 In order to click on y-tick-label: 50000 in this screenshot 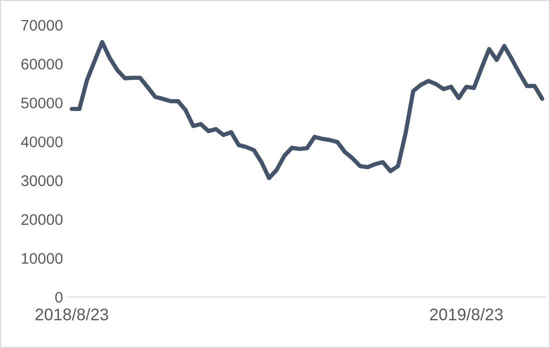, I will do `click(42, 103)`.